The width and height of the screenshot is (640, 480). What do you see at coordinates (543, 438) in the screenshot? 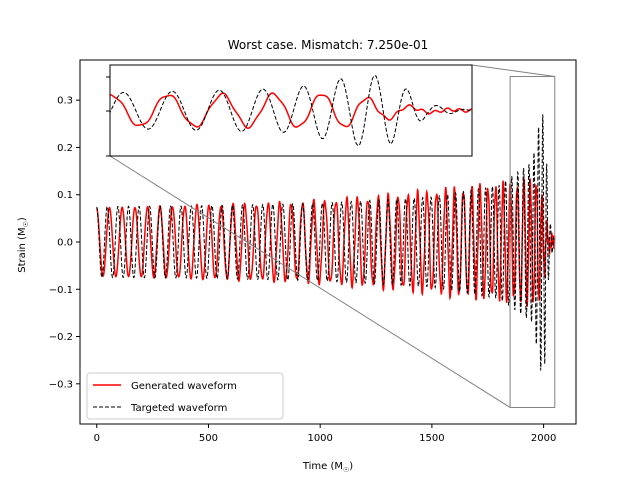
I see `x-tick-label: 2000` at bounding box center [543, 438].